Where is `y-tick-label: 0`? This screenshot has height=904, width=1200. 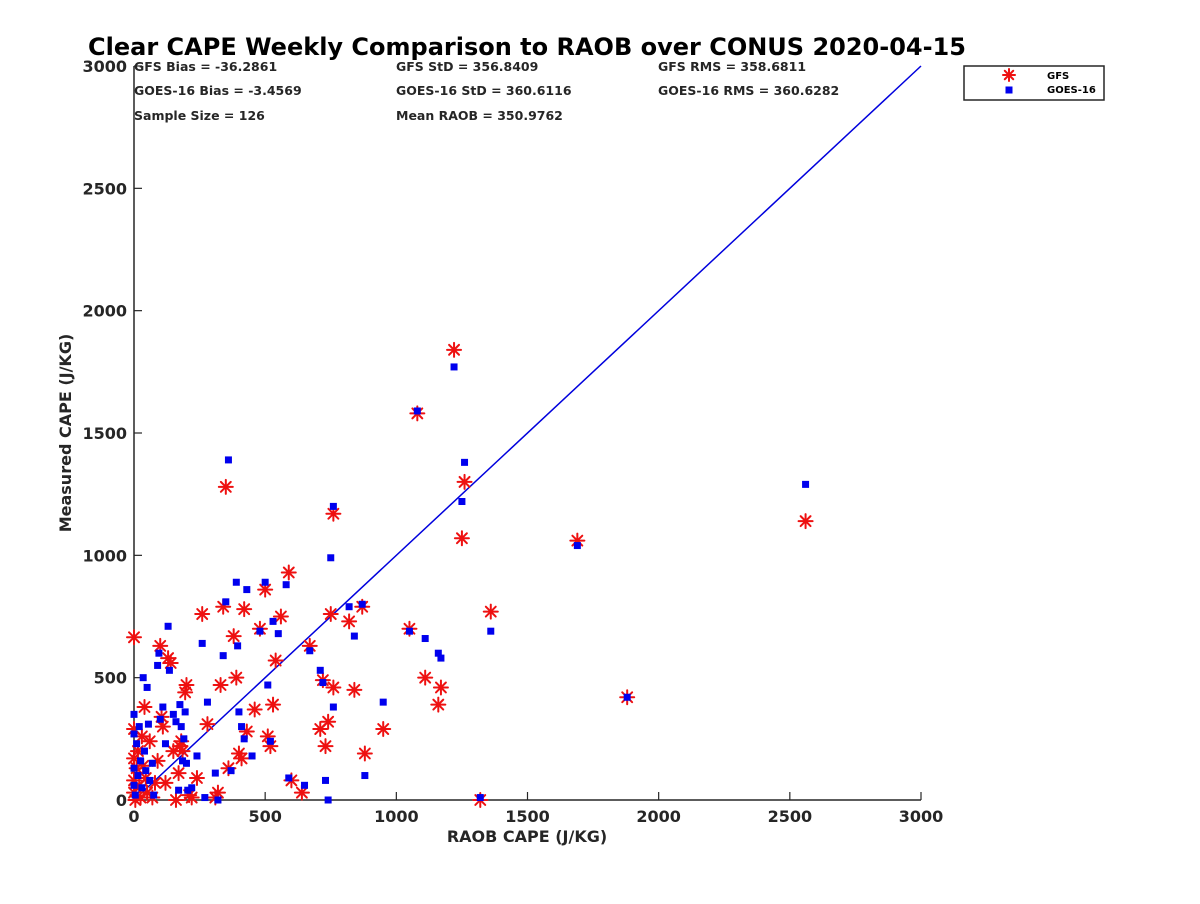
y-tick-label: 0 is located at coordinates (121, 800).